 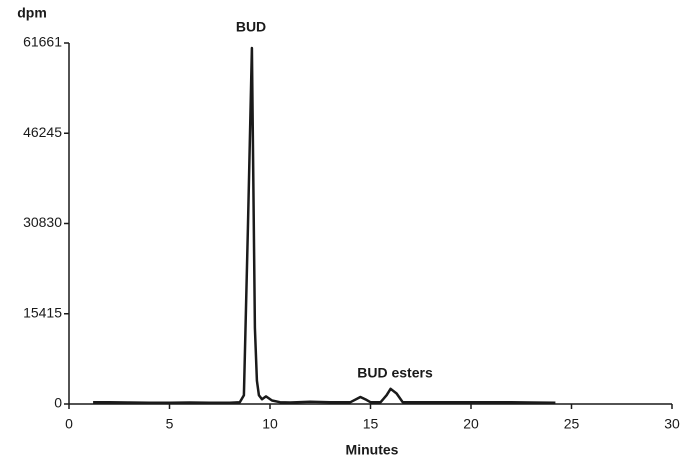 What do you see at coordinates (372, 450) in the screenshot?
I see `x-axis-label: Minutes` at bounding box center [372, 450].